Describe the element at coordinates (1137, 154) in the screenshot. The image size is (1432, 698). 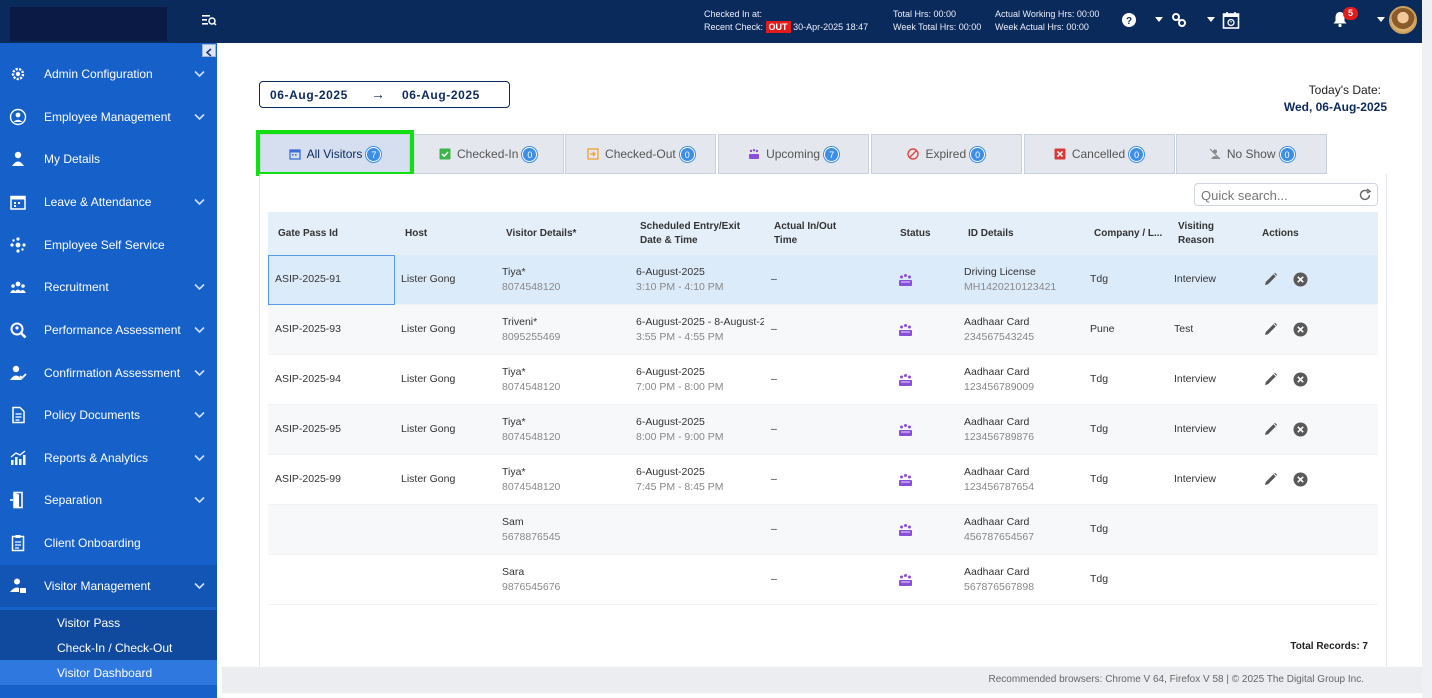
I see `tab-count-badge: 0` at that location.